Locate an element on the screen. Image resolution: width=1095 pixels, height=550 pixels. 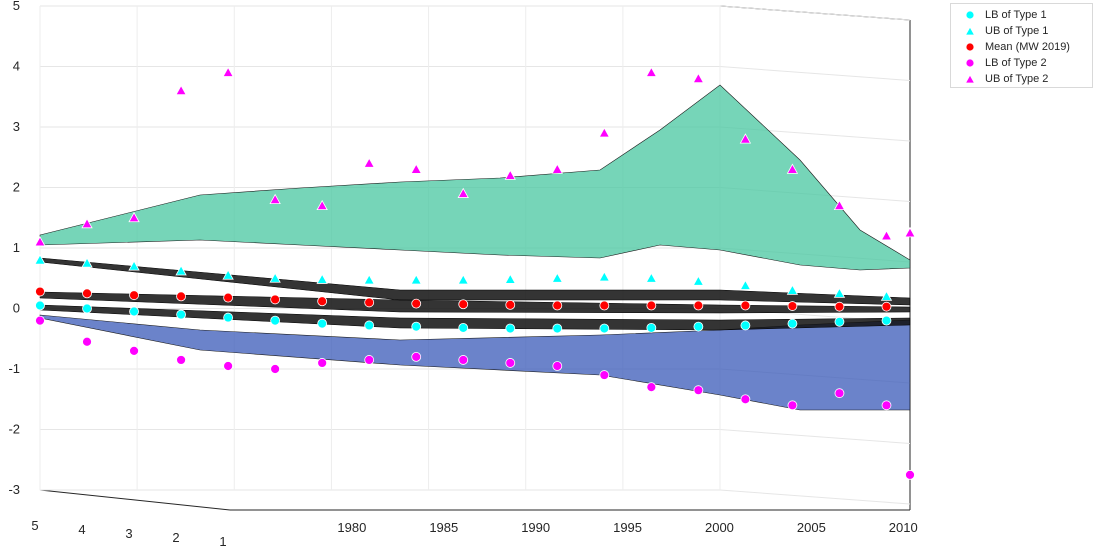
cyan-triangle-marker-icon is located at coordinates (970, 31).